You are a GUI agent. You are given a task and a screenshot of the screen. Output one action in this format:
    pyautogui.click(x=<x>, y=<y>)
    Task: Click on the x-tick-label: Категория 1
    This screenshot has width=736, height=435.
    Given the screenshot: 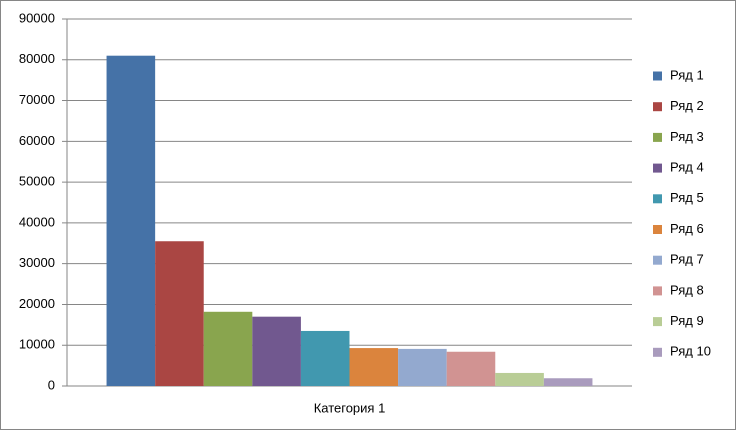 What is the action you would take?
    pyautogui.click(x=350, y=407)
    